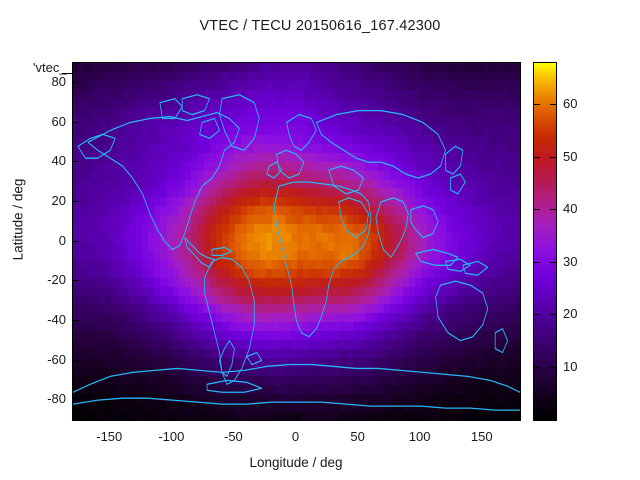 The width and height of the screenshot is (640, 480). Describe the element at coordinates (296, 462) in the screenshot. I see `x-axis-label: Longitude / deg` at that location.